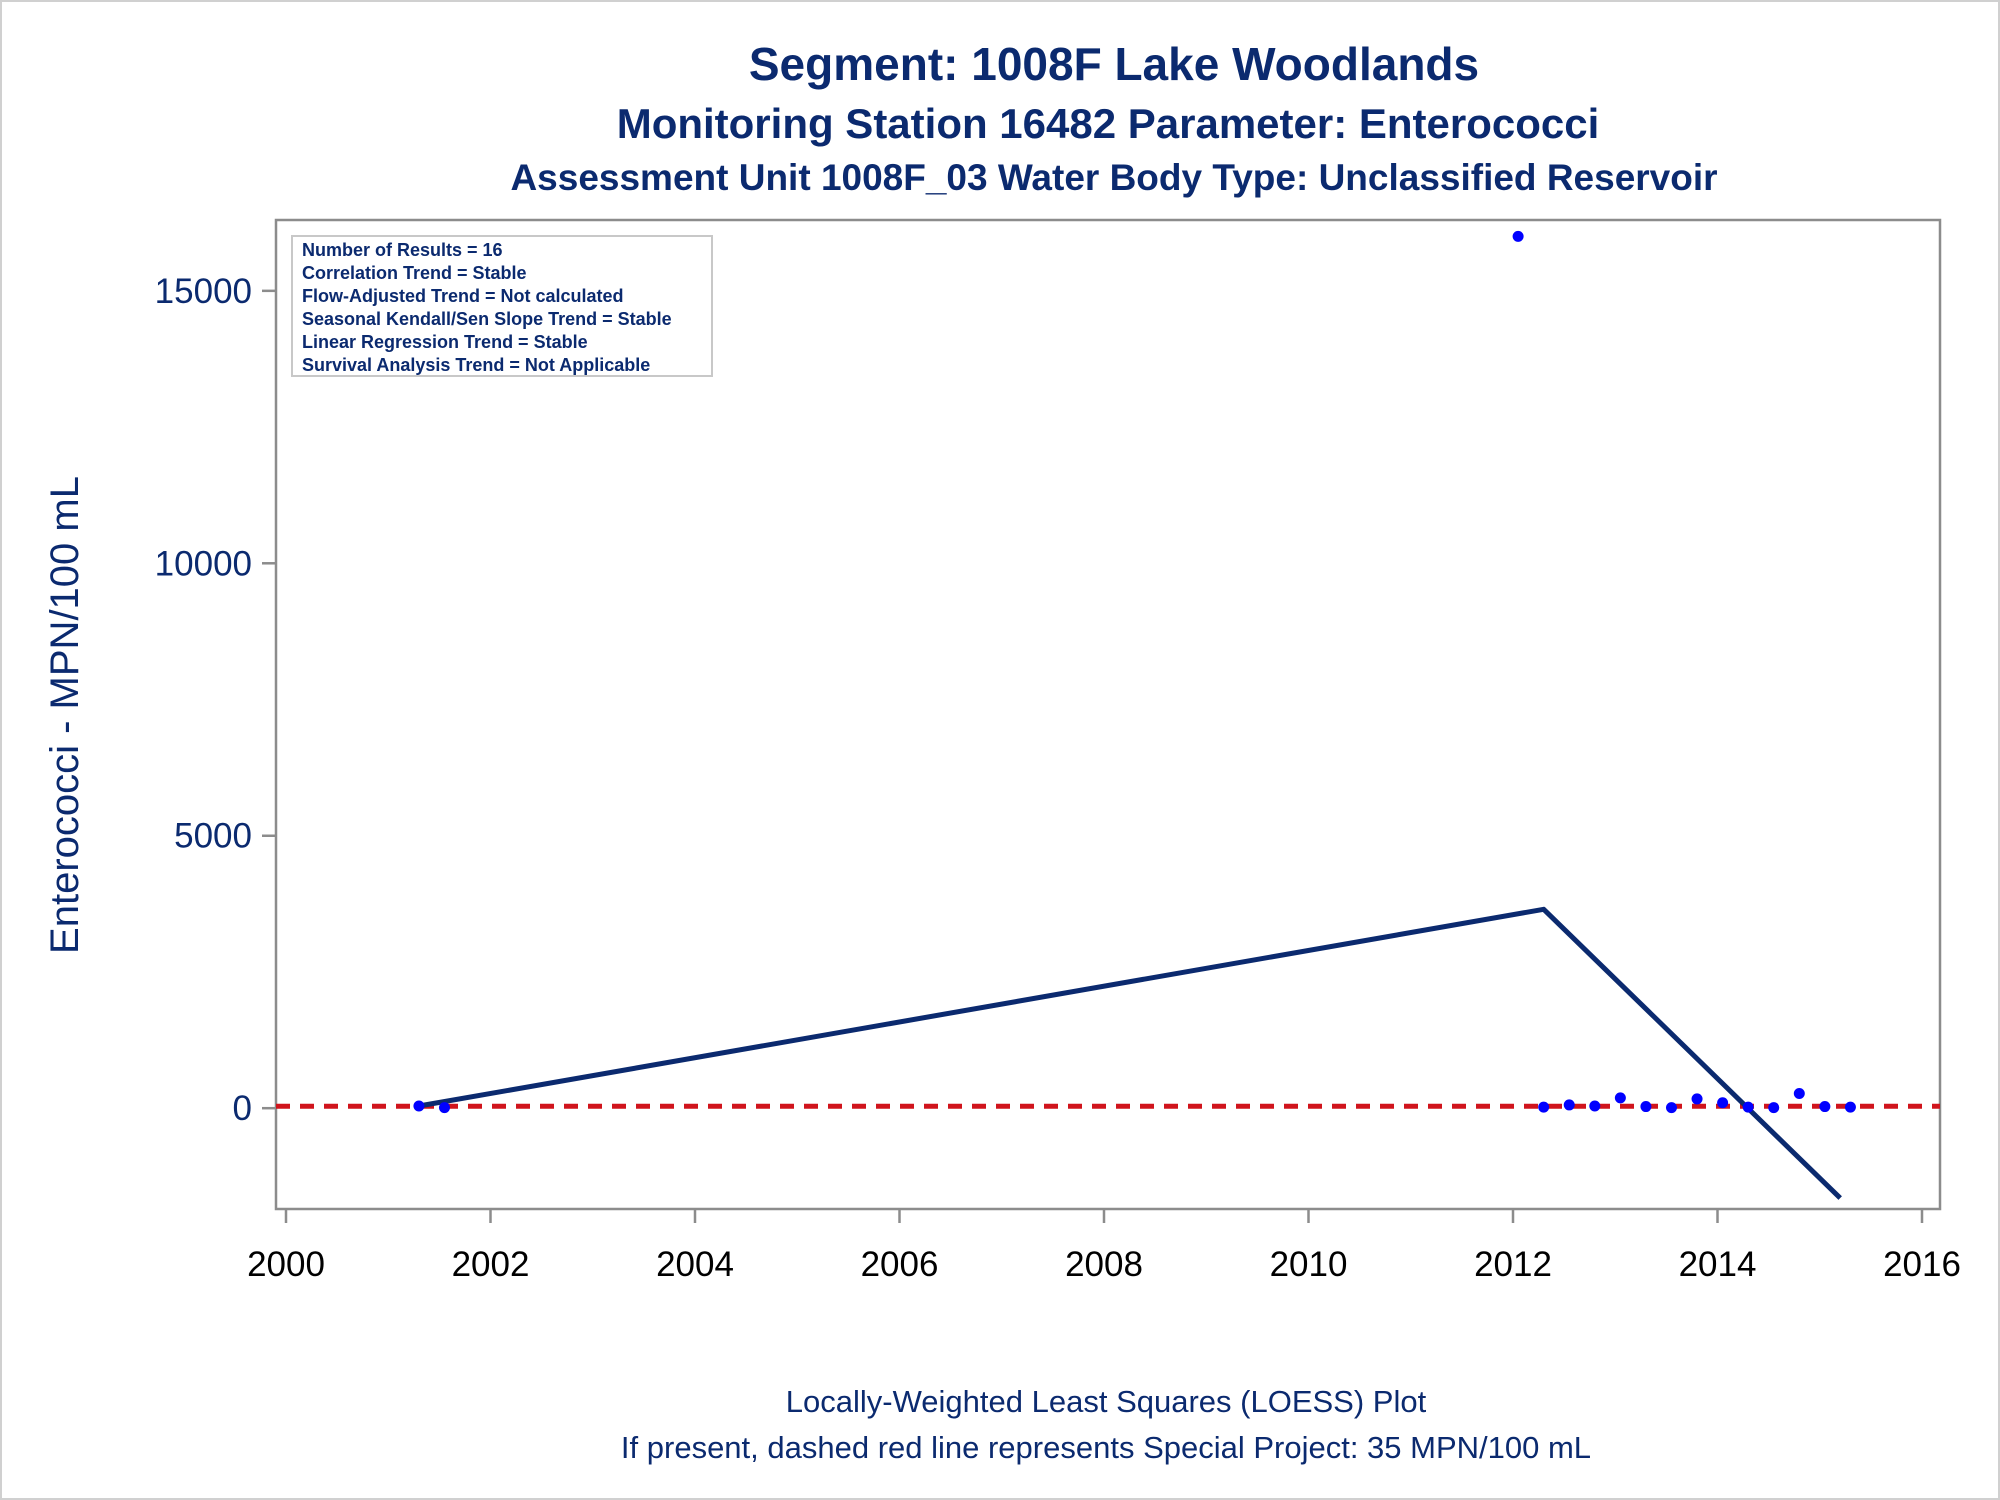  Describe the element at coordinates (476, 365) in the screenshot. I see `stat-line: Survival Analysis Trend = Not Applicable` at that location.